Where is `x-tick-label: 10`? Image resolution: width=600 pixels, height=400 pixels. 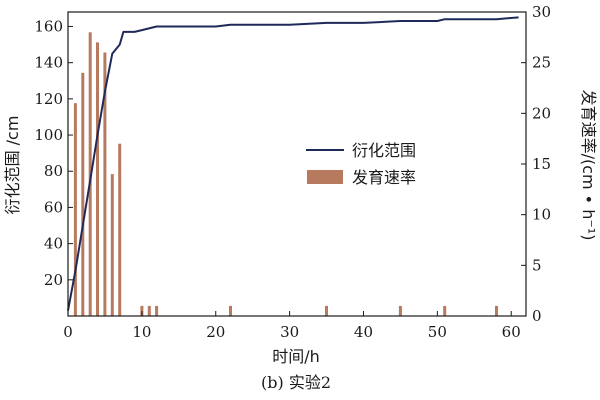 x-tick-label: 10 is located at coordinates (141, 332).